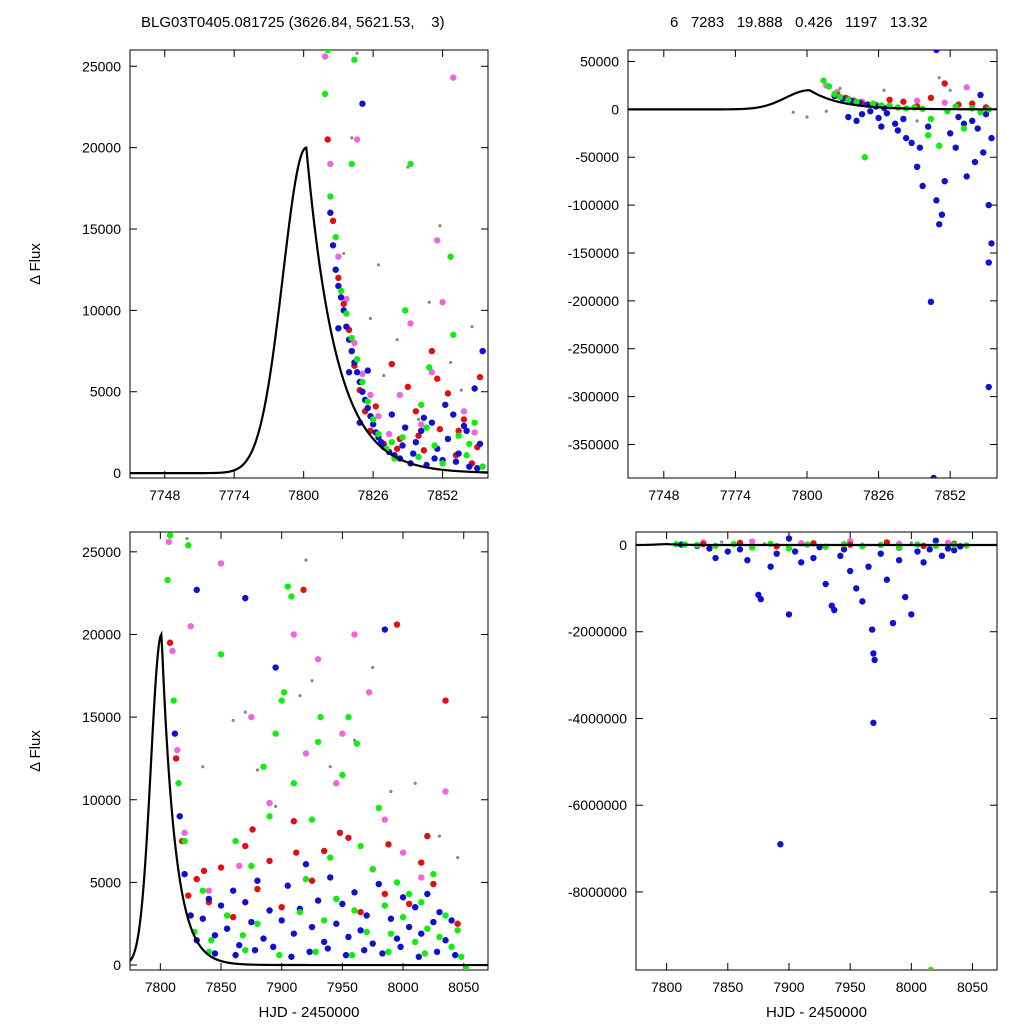 The width and height of the screenshot is (1024, 1024). I want to click on y-tick-label: 50000, so click(599, 61).